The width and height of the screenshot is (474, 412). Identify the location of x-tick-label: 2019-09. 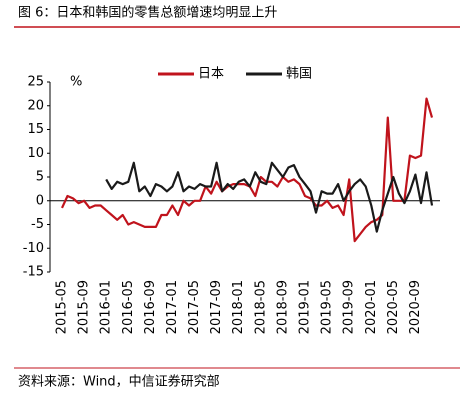
(349, 307).